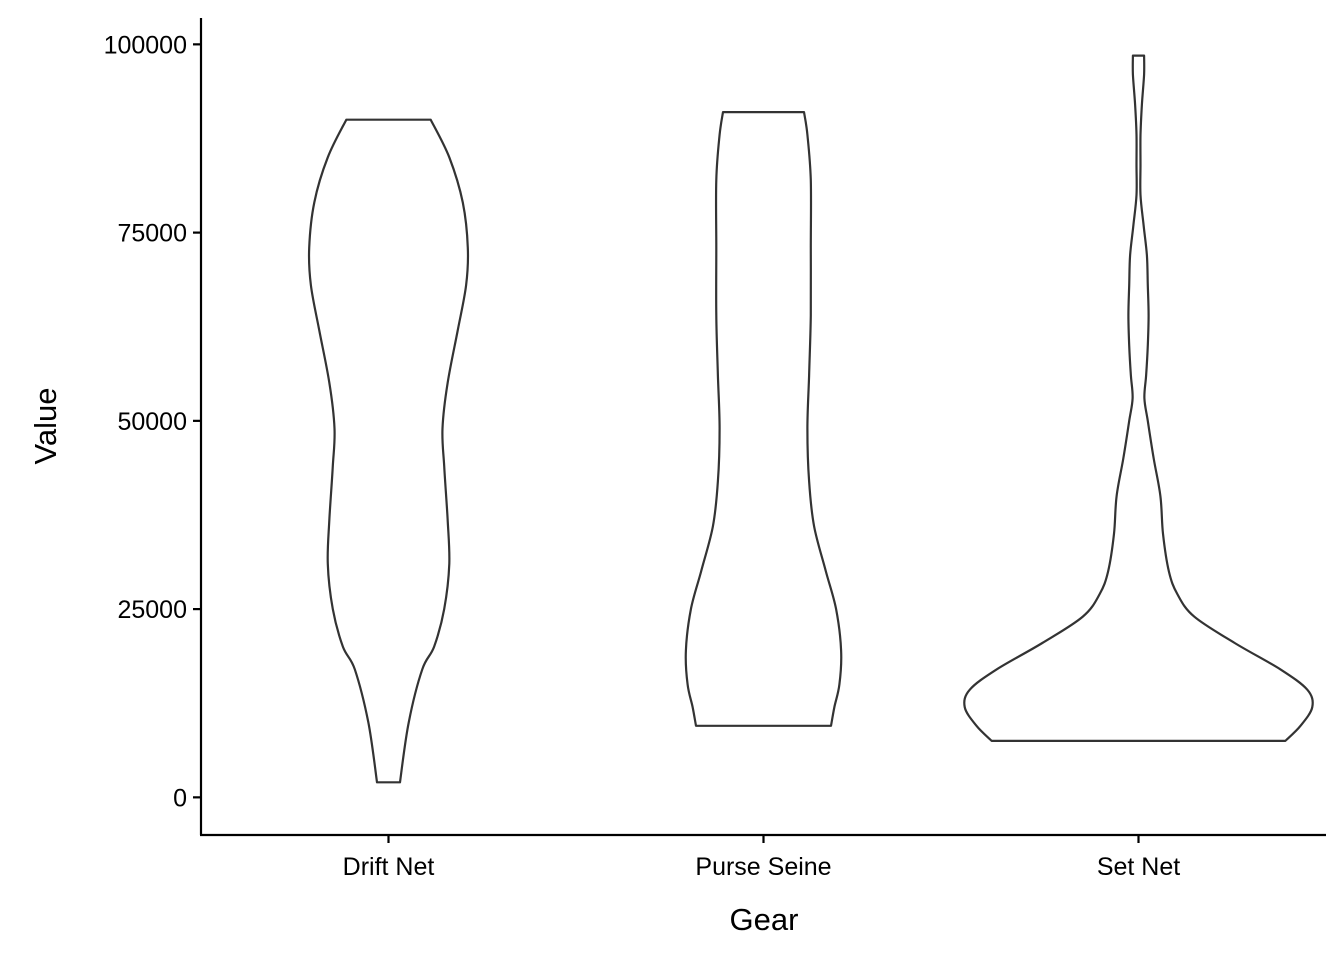 The height and width of the screenshot is (960, 1344). What do you see at coordinates (152, 610) in the screenshot?
I see `y-tick-label: 25000` at bounding box center [152, 610].